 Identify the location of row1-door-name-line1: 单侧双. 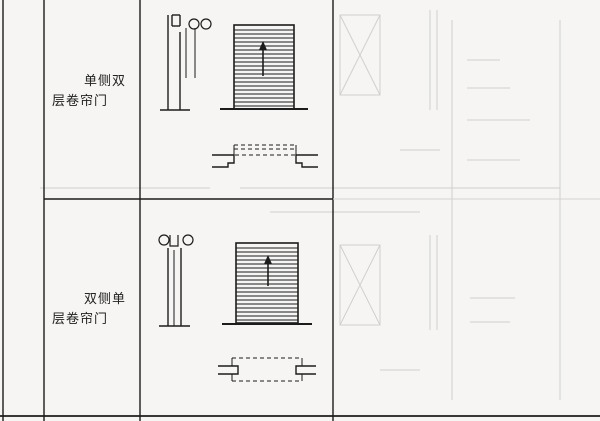
(104, 81).